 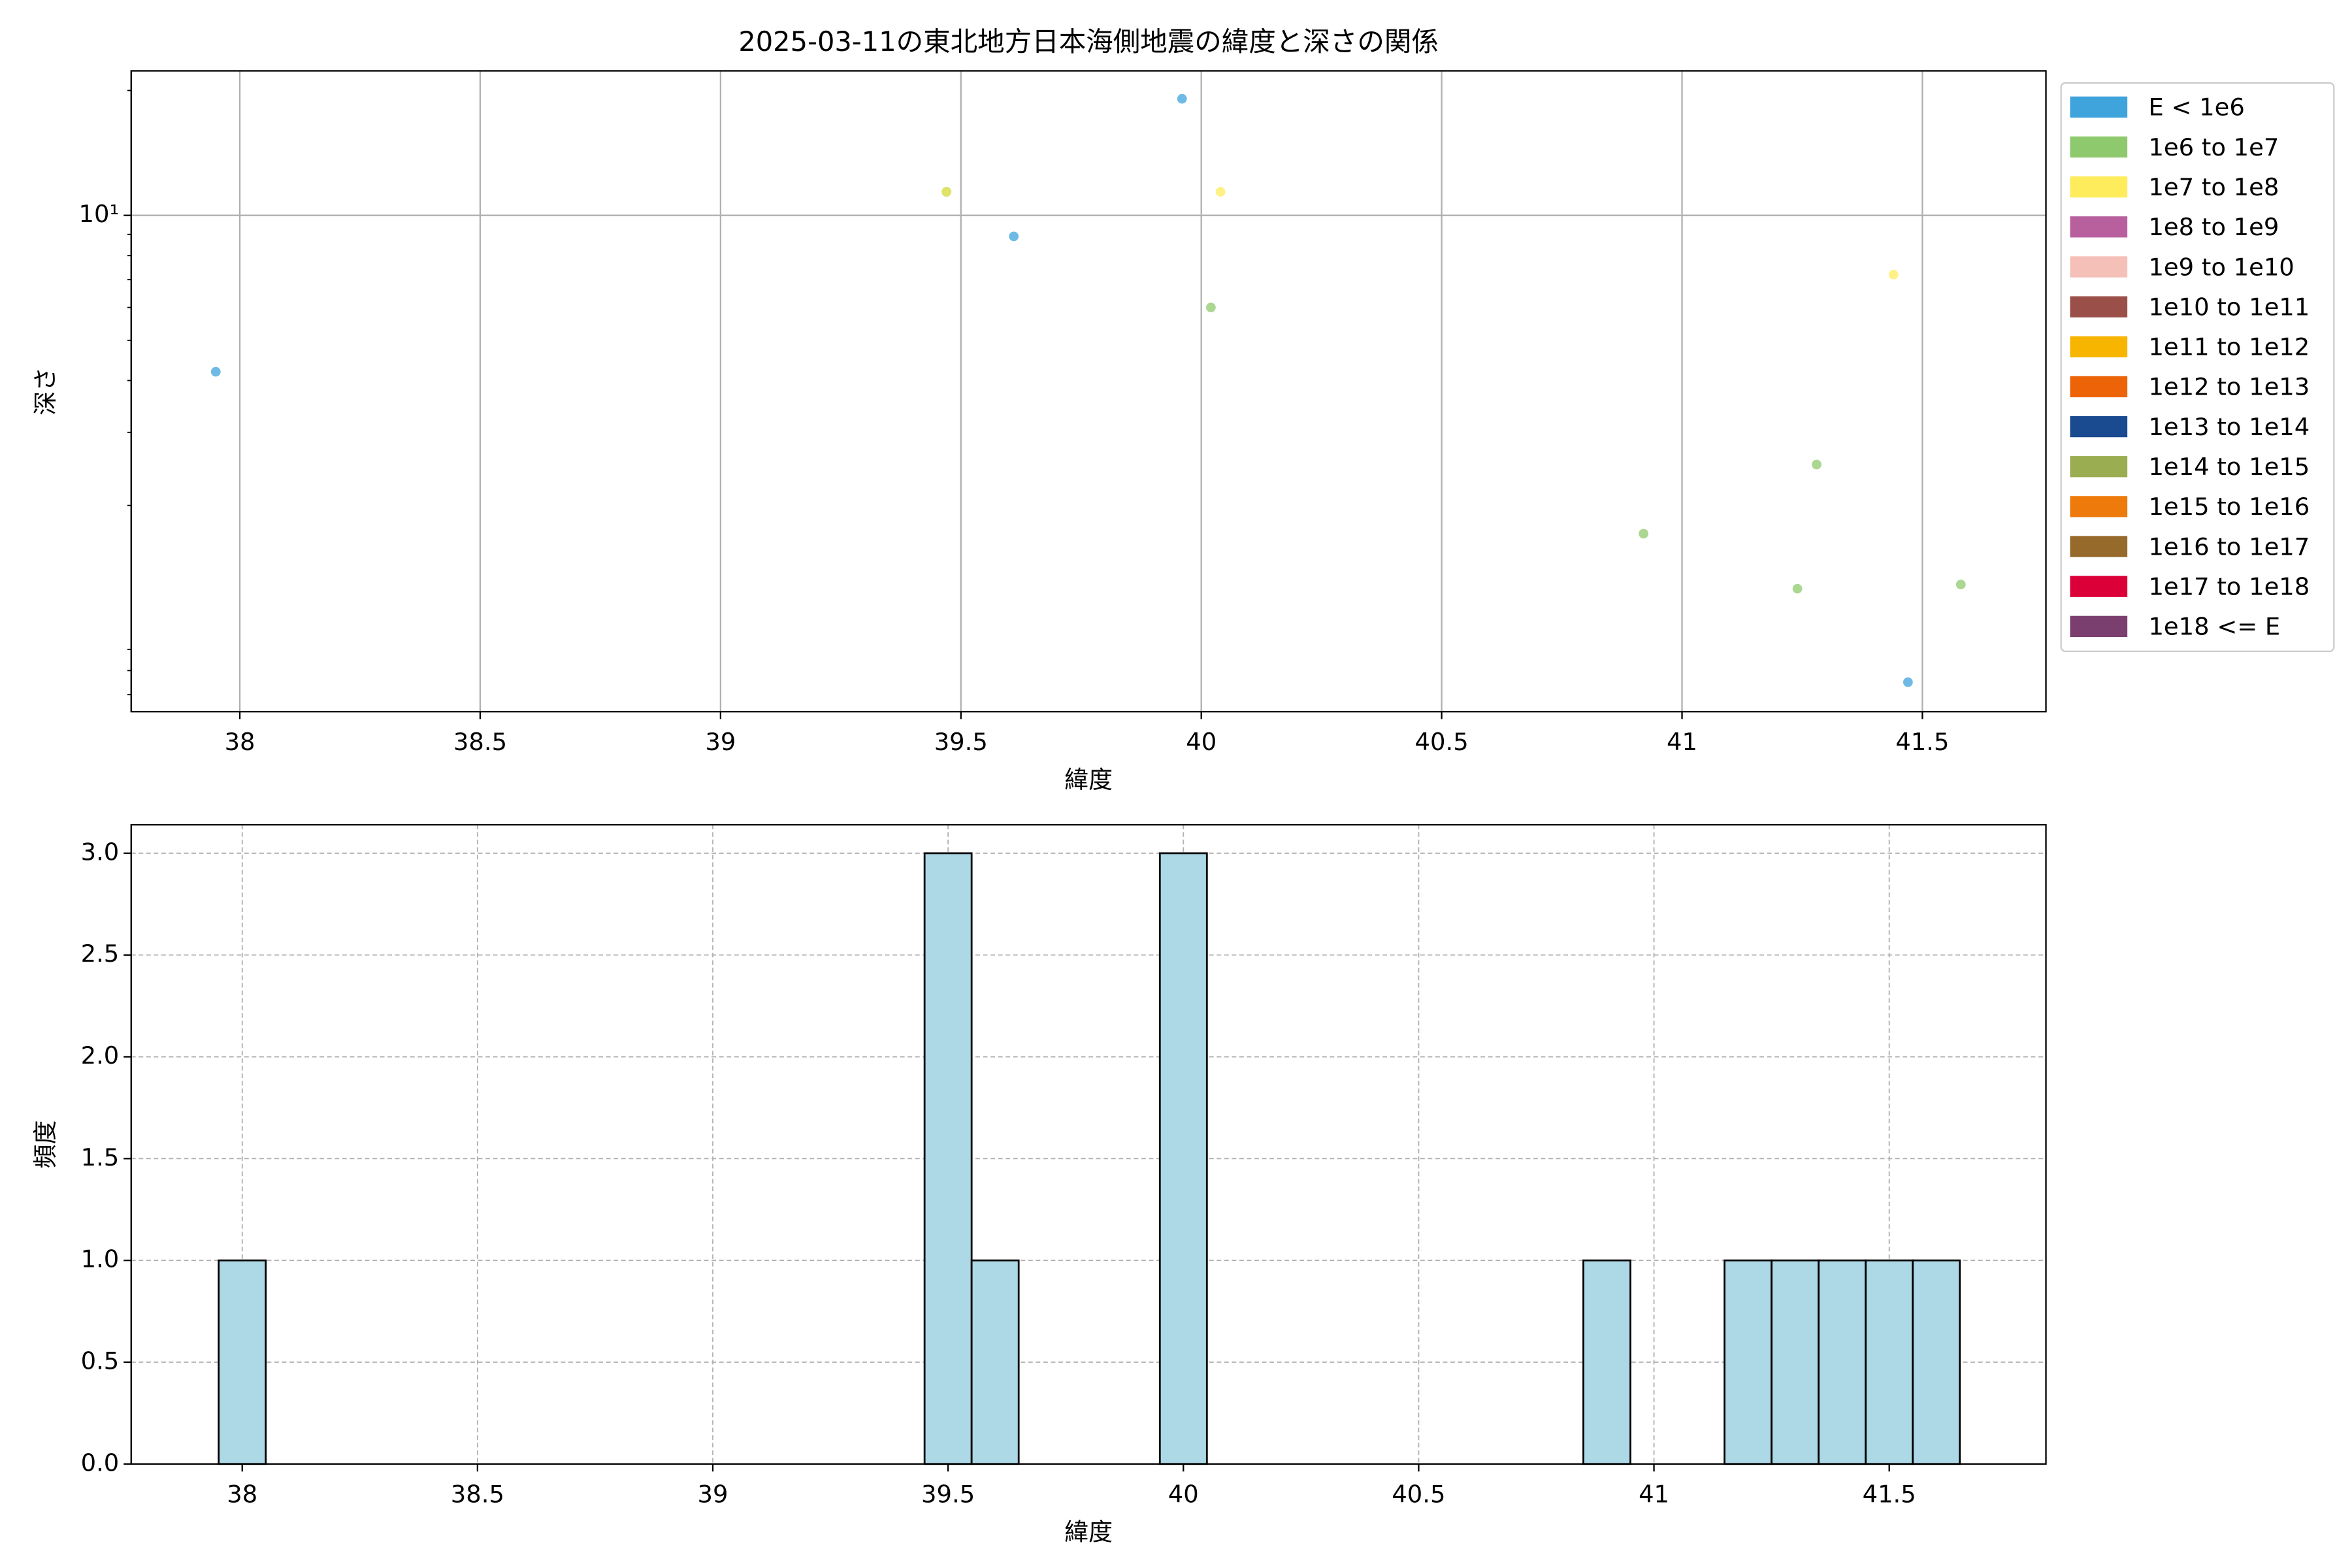 What do you see at coordinates (100, 852) in the screenshot?
I see `y-tick-label: 3.0` at bounding box center [100, 852].